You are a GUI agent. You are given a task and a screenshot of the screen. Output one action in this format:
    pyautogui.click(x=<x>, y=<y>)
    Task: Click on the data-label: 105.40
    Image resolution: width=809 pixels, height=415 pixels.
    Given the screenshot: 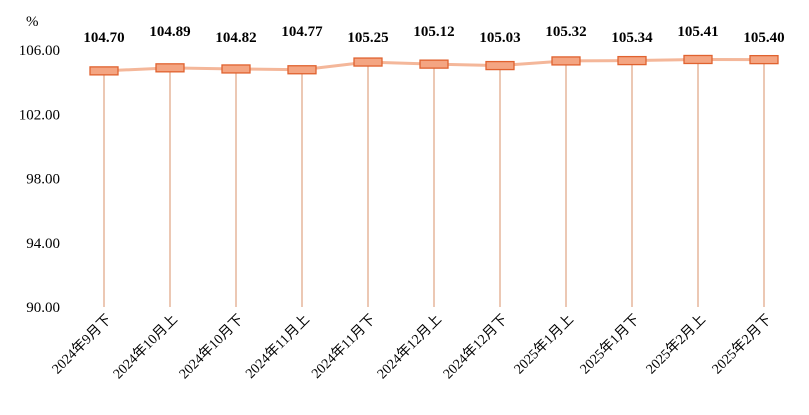 What is the action you would take?
    pyautogui.click(x=763, y=38)
    